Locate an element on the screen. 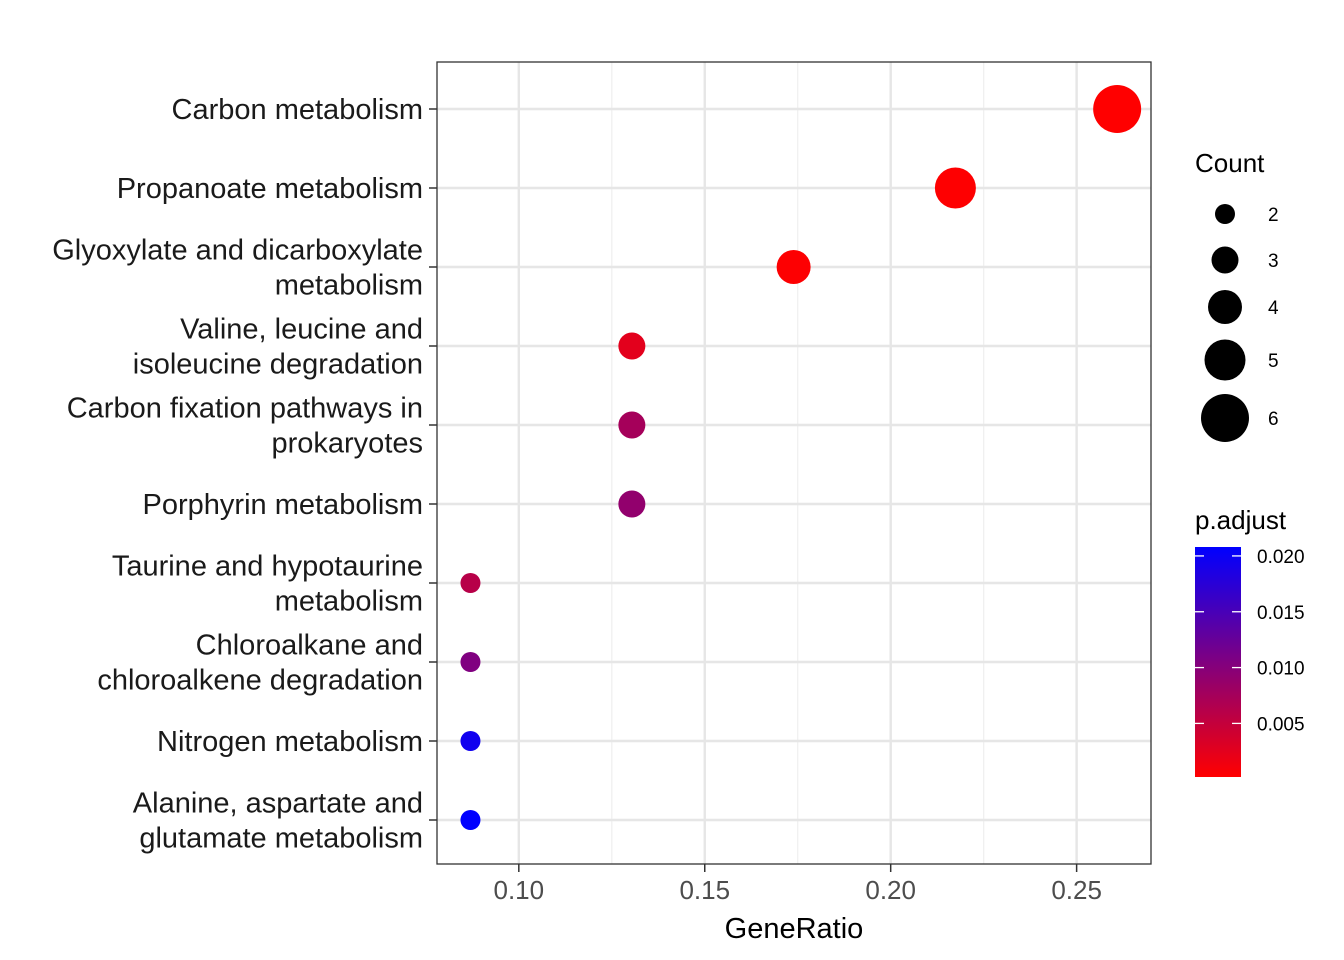 The image size is (1344, 960). x-tick-label: 0.20 is located at coordinates (890, 890).